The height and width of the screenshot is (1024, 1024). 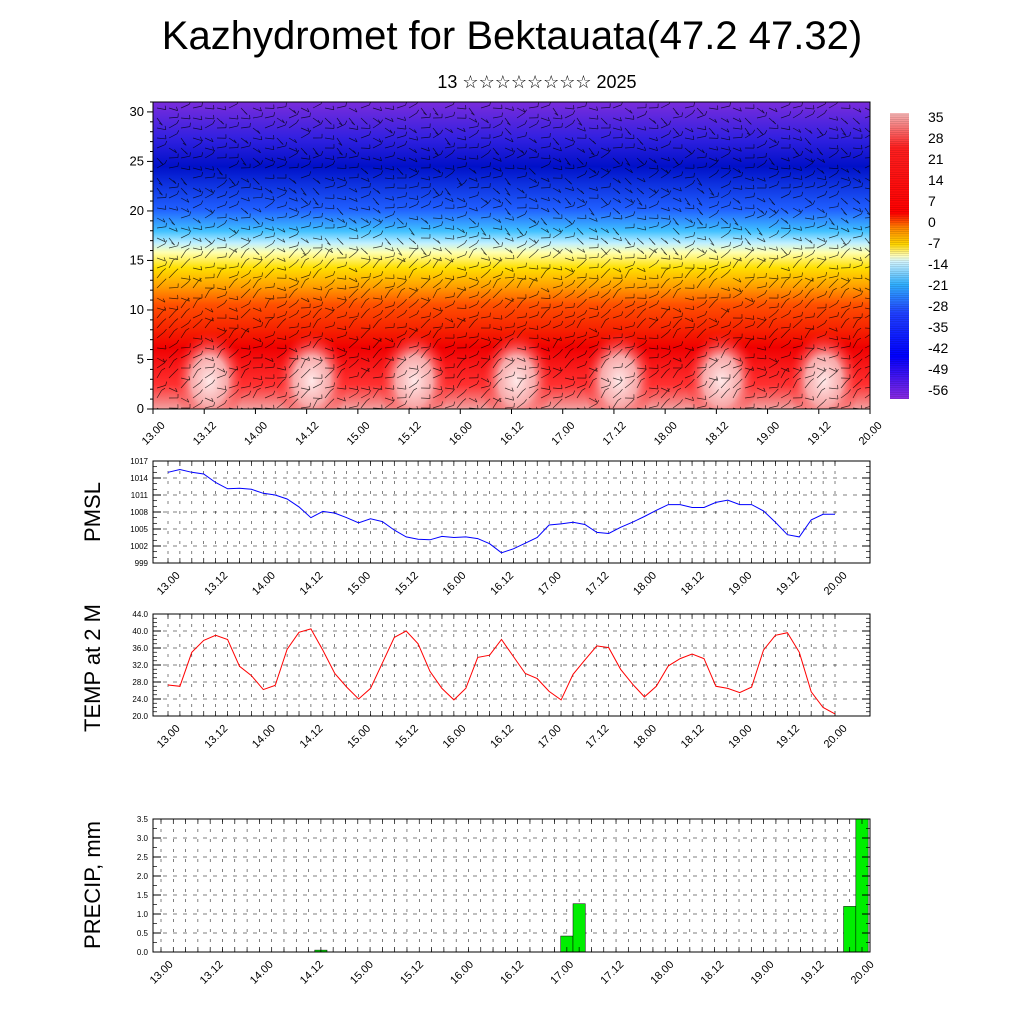 What do you see at coordinates (713, 973) in the screenshot?
I see `x-tick-label: 18.12` at bounding box center [713, 973].